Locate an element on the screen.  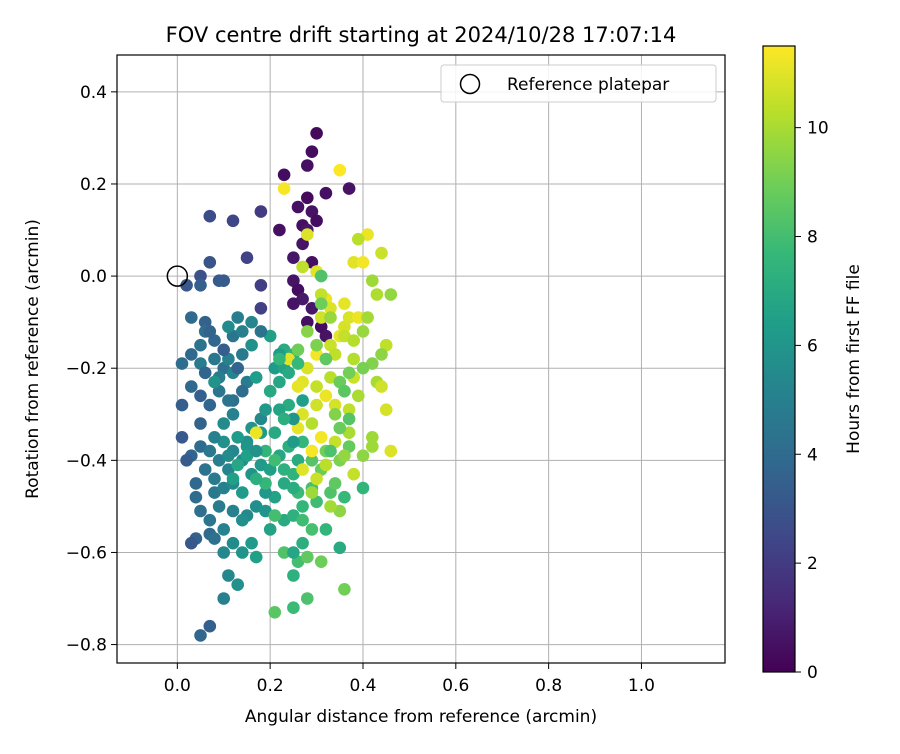
colorbar-tick-label: 2 is located at coordinates (812, 564).